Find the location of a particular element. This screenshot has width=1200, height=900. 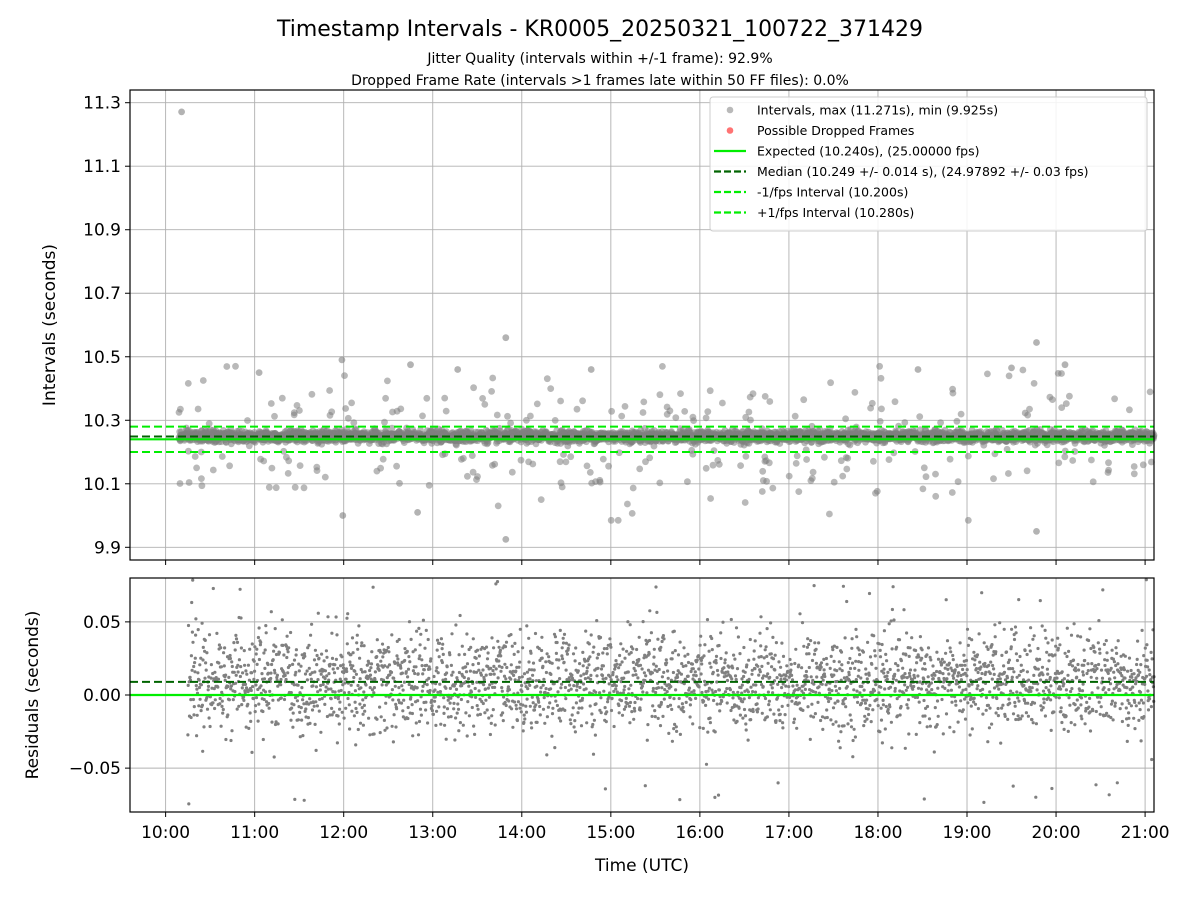

legend-entry-label: Possible Dropped Frames is located at coordinates (835, 130).